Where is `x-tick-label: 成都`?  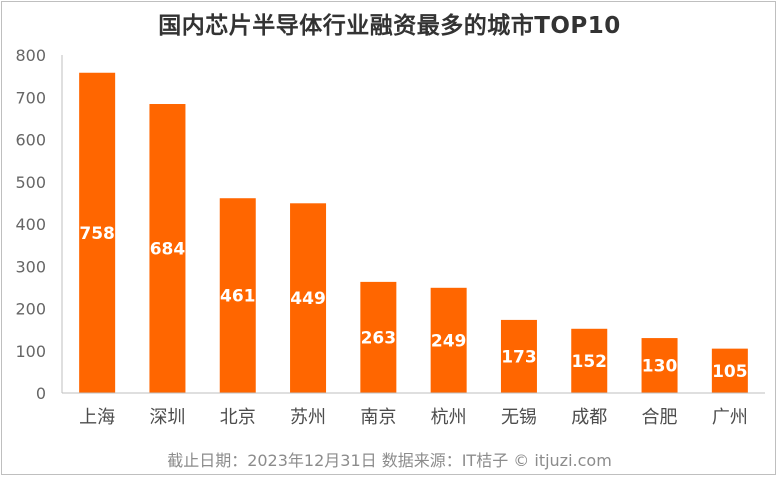 x-tick-label: 成都 is located at coordinates (589, 417).